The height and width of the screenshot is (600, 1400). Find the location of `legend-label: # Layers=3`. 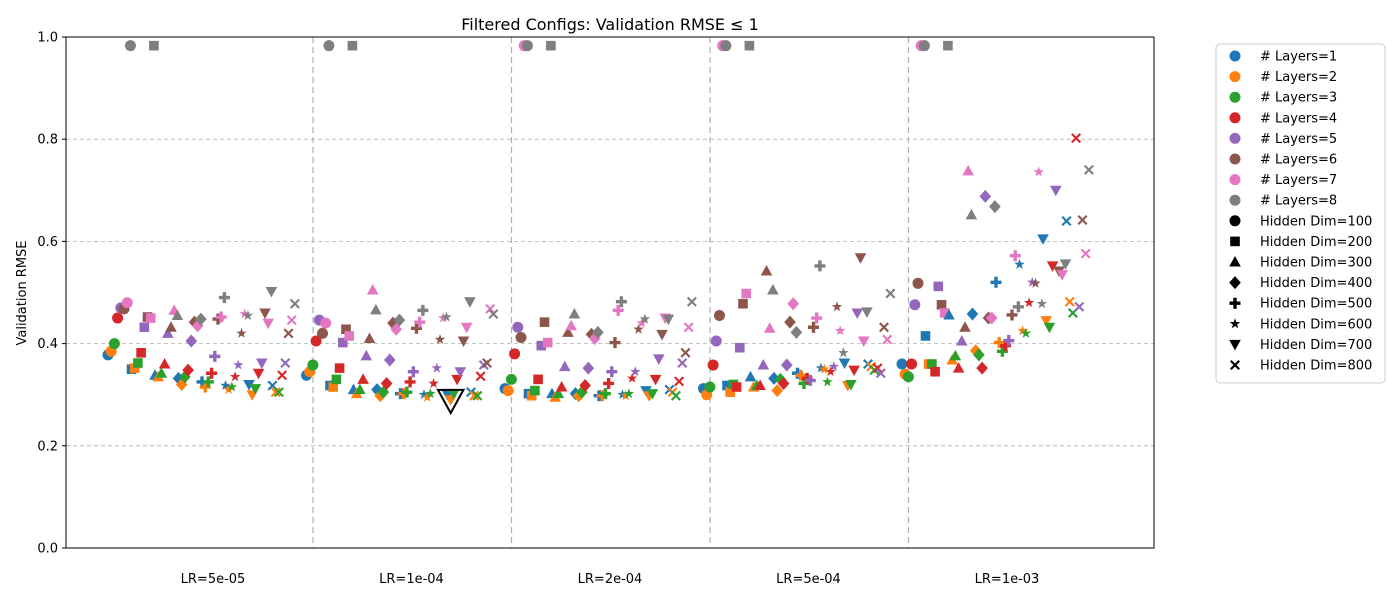

legend-label: # Layers=3 is located at coordinates (1298, 98).